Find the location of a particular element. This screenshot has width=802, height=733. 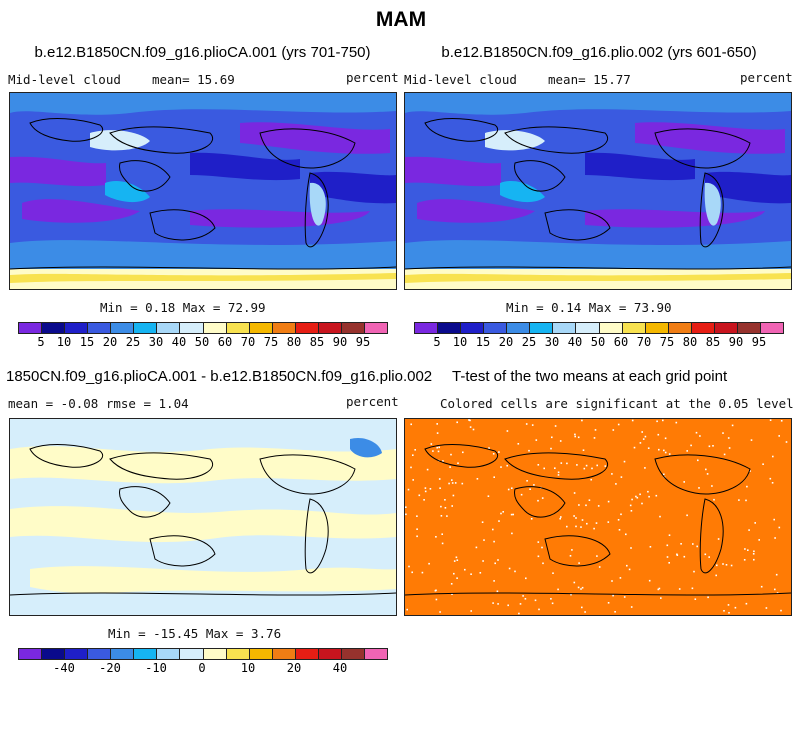

panel-2-colorbar-label: 20 is located at coordinates (506, 342).